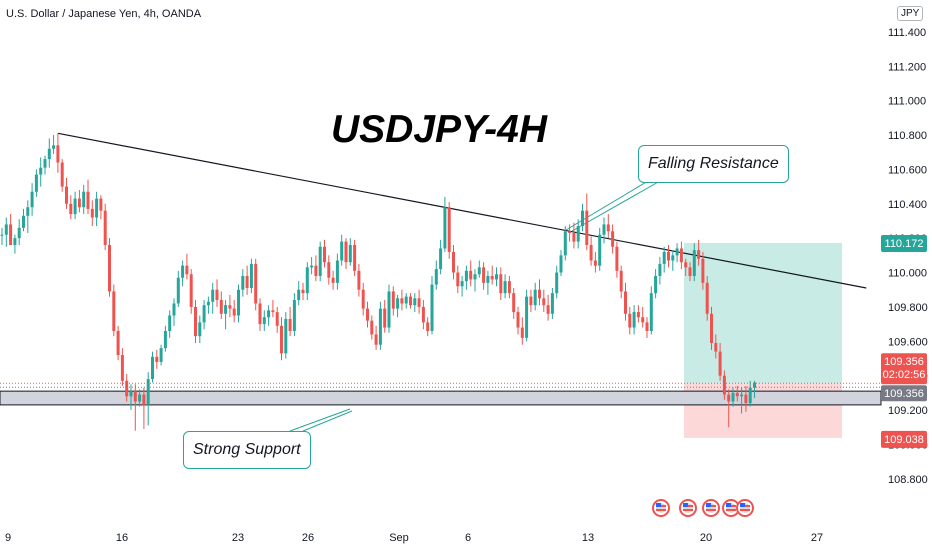 Image resolution: width=932 pixels, height=550 pixels. I want to click on y-tick-label: 110.600, so click(907, 170).